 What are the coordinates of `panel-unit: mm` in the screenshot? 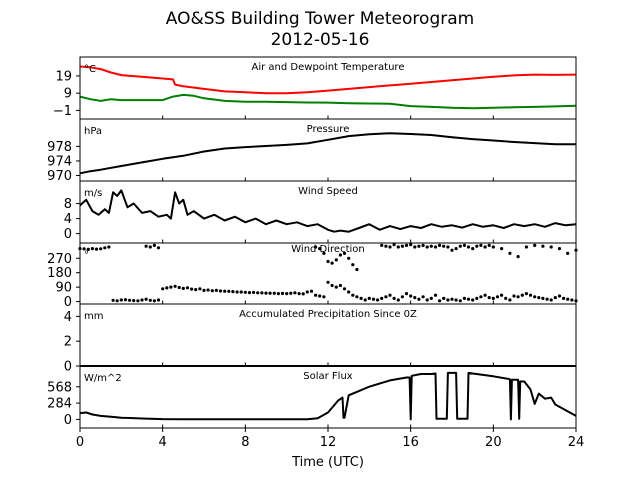 It's located at (93, 316).